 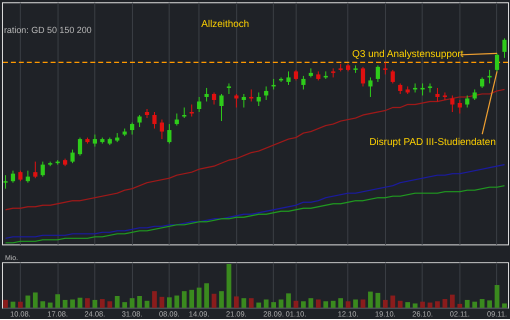 What do you see at coordinates (48, 29) in the screenshot?
I see `text: ration: GD 50 150 200` at bounding box center [48, 29].